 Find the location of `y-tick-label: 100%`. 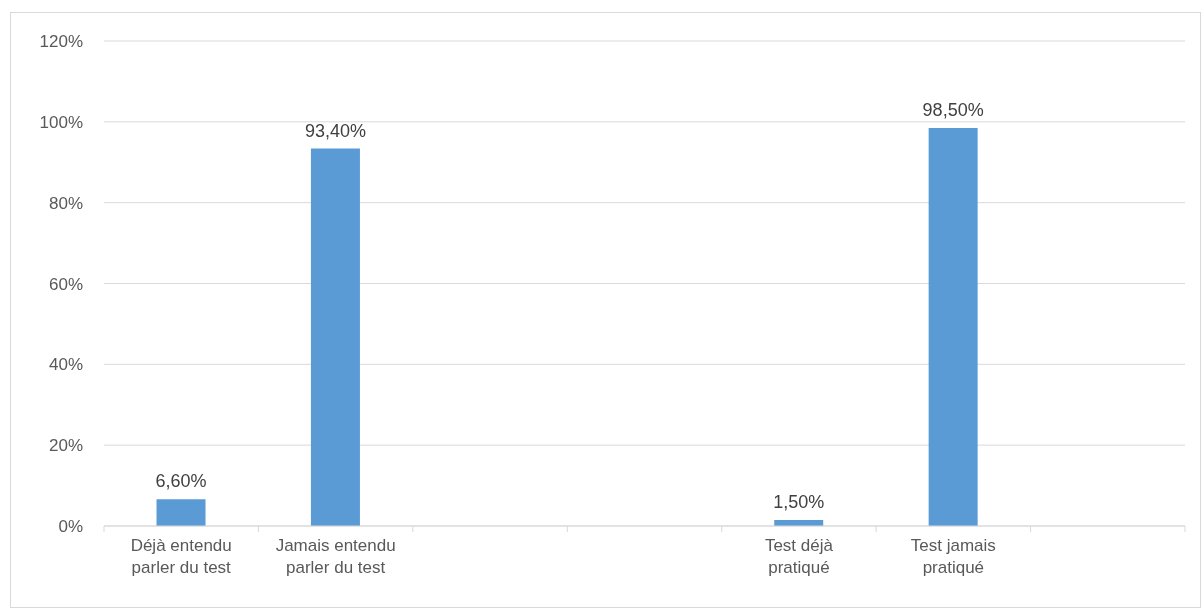

y-tick-label: 100% is located at coordinates (61, 122).